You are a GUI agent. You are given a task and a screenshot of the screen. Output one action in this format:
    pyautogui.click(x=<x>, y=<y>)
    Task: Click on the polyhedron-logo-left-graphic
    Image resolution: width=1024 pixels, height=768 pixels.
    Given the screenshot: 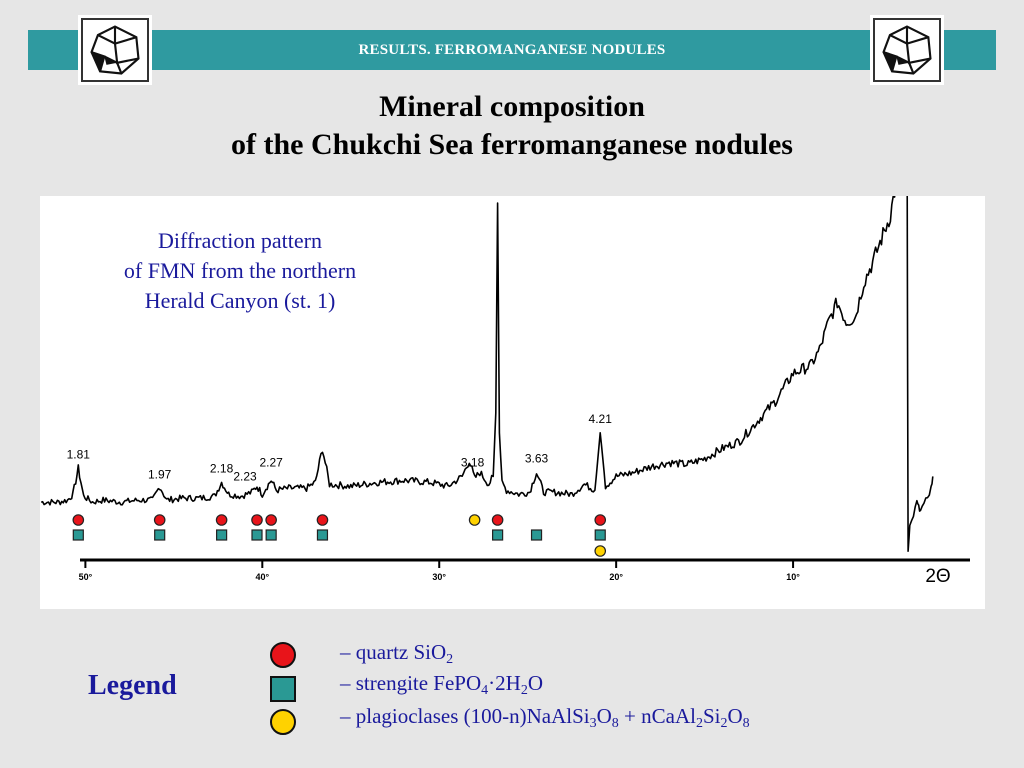 What is the action you would take?
    pyautogui.click(x=115, y=50)
    